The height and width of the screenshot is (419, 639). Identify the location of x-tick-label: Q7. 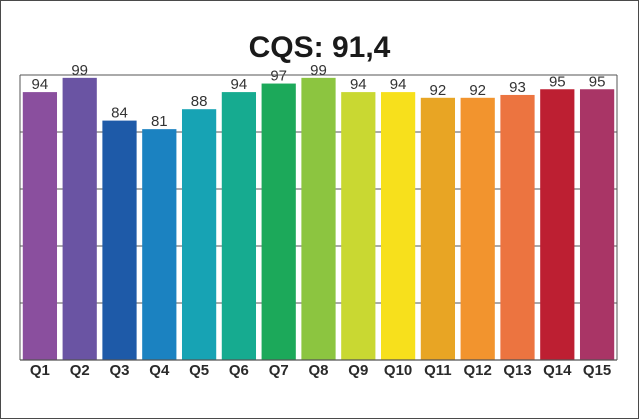
(279, 370).